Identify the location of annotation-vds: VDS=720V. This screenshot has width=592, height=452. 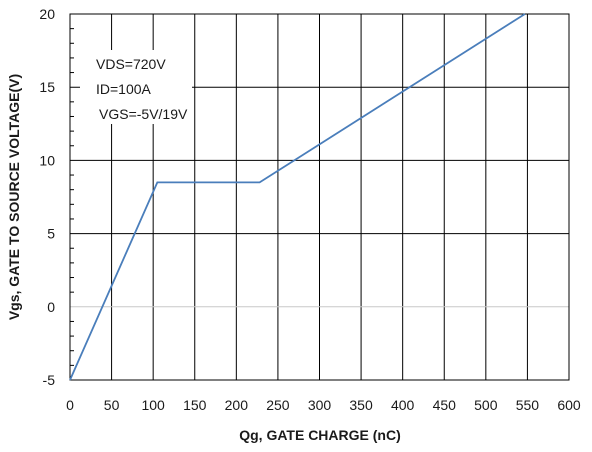
(131, 64).